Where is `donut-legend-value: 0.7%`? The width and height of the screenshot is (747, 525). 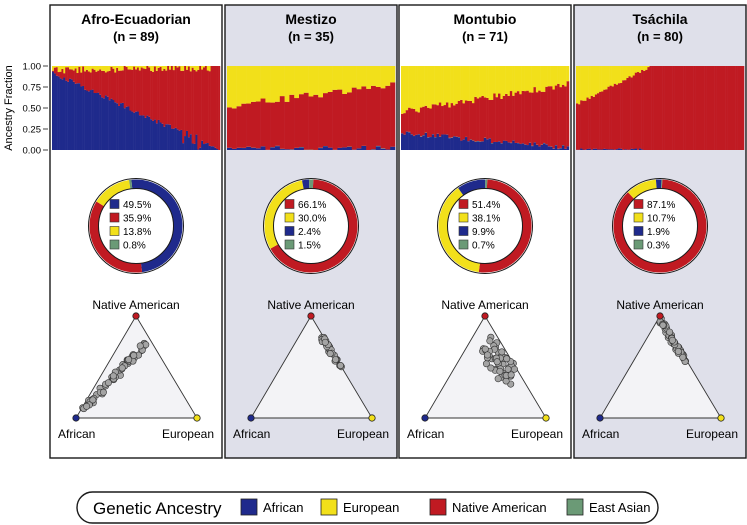 donut-legend-value: 0.7% is located at coordinates (483, 246).